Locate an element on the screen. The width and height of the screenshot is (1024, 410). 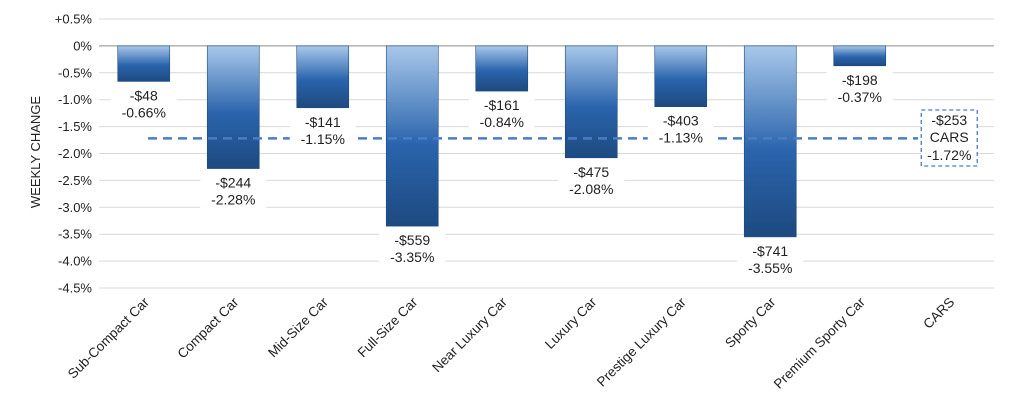
y-tick-label: -3.0% is located at coordinates (75, 207).